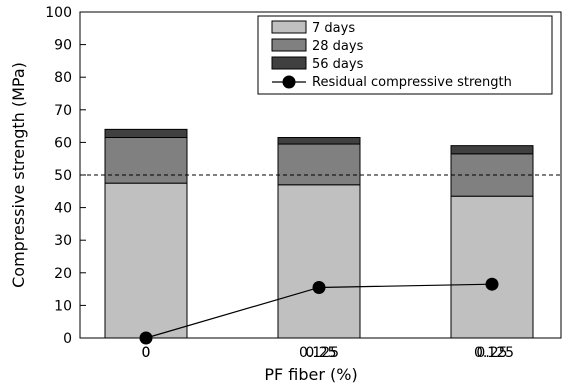 Image resolution: width=566 pixels, height=386 pixels. Describe the element at coordinates (310, 374) in the screenshot. I see `x-axis-title: PF fiber (%)` at that location.